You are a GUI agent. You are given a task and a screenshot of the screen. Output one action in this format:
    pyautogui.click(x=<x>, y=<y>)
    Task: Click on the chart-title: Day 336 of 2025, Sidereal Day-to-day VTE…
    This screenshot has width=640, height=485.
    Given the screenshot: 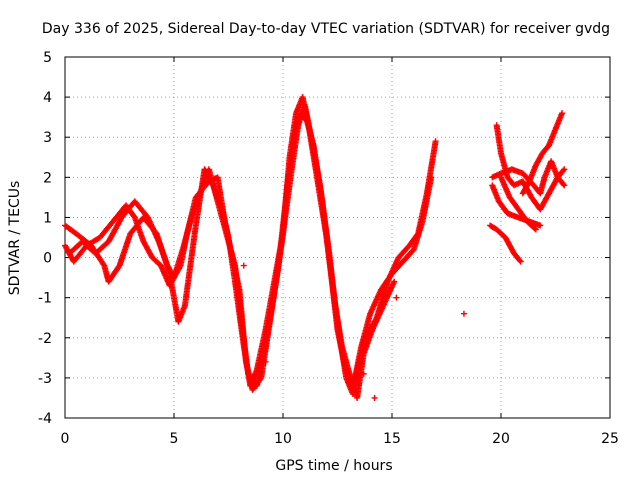 What is the action you would take?
    pyautogui.click(x=326, y=29)
    